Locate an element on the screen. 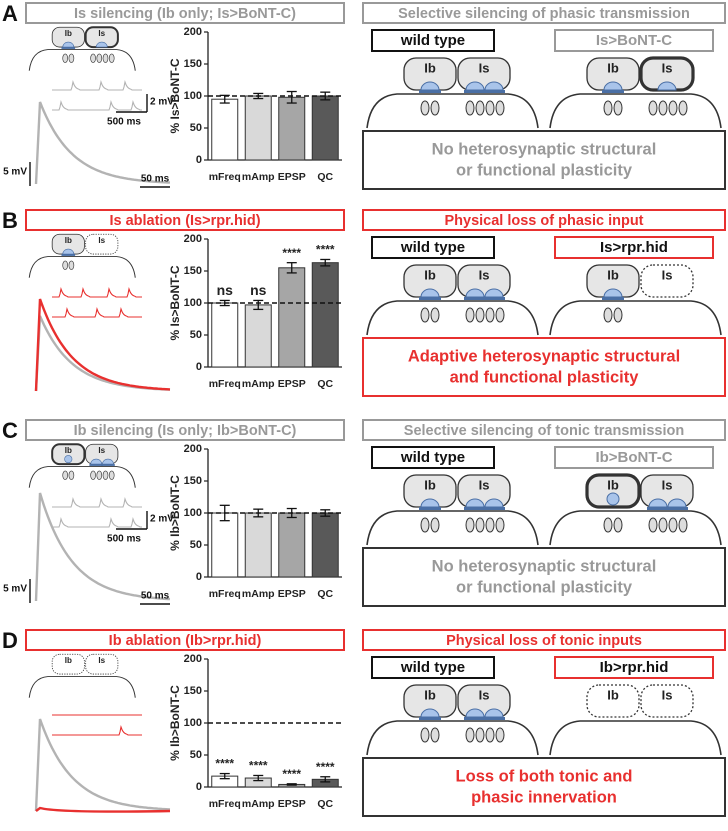  y-tick-label: 100 is located at coordinates (193, 513).